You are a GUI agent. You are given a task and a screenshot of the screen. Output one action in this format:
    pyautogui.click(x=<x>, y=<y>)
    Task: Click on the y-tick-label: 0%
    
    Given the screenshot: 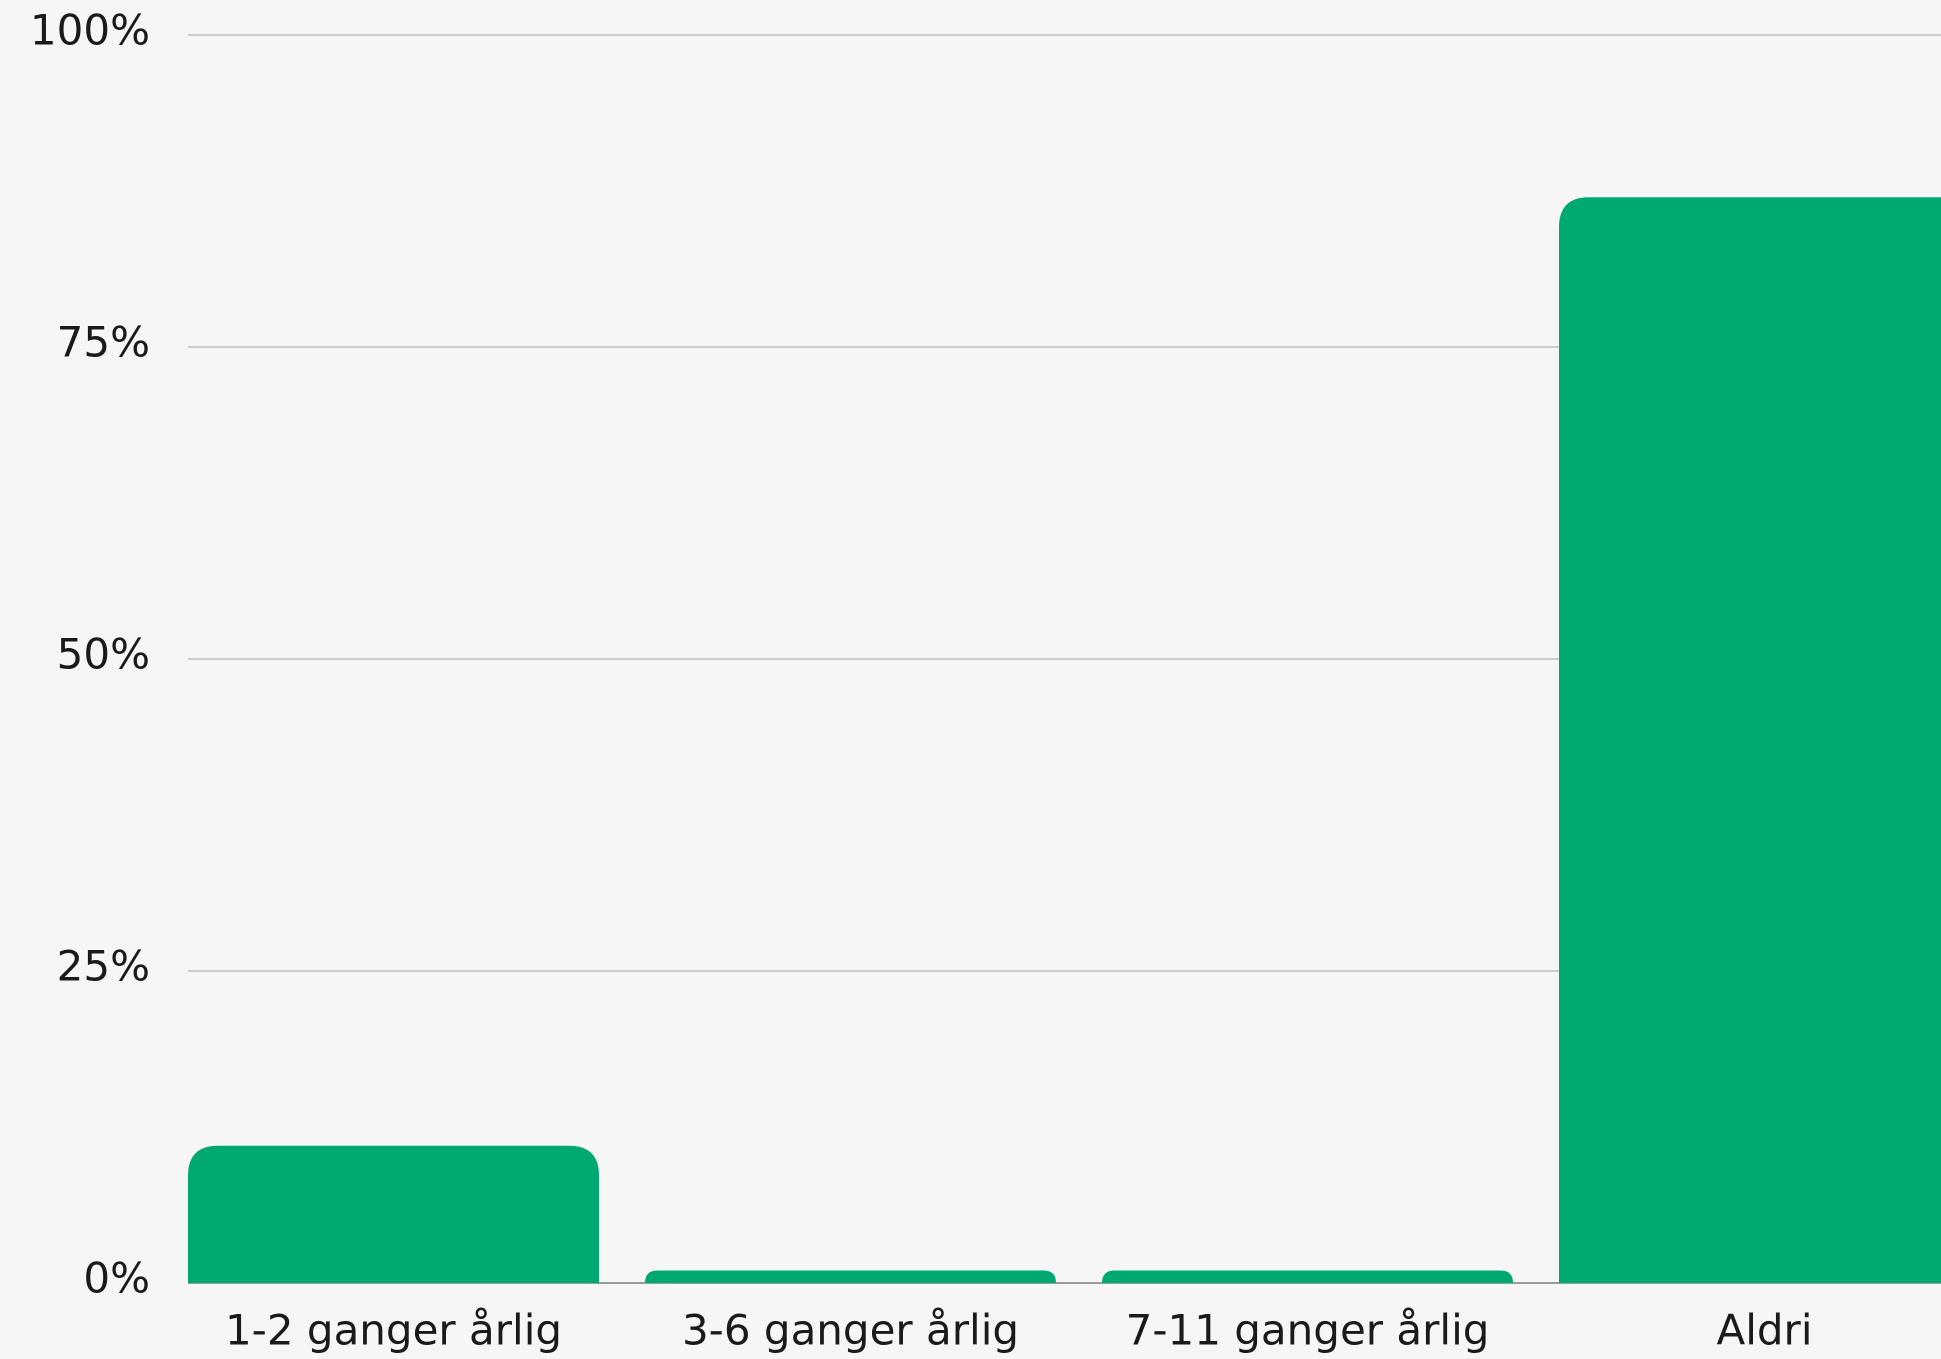 What is the action you would take?
    pyautogui.click(x=116, y=1278)
    